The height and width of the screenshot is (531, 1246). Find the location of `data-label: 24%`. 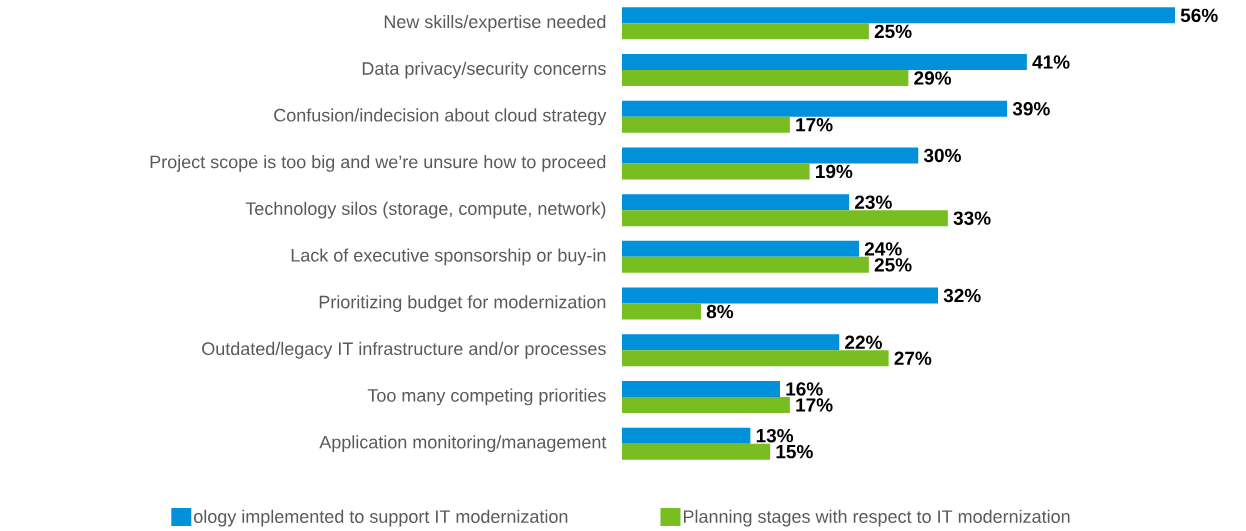

data-label: 24% is located at coordinates (883, 249).